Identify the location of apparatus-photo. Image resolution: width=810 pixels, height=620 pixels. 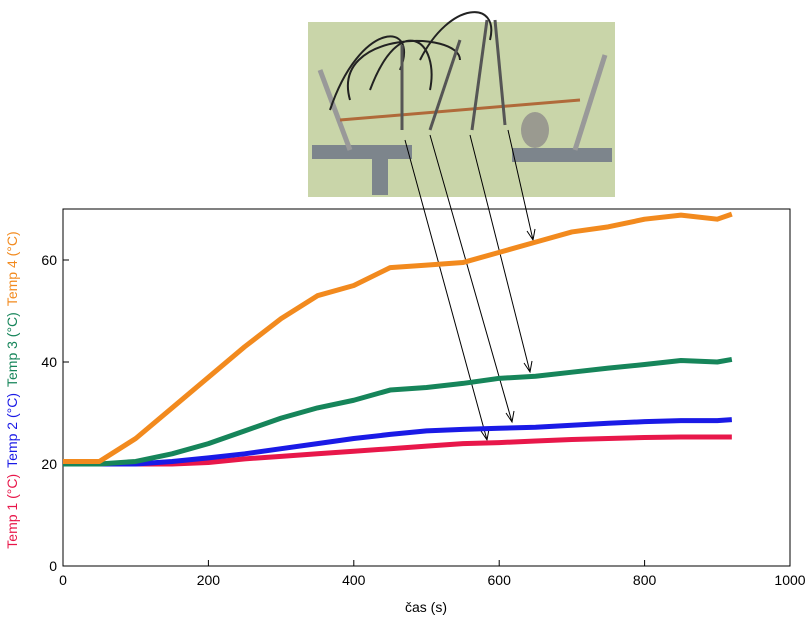
(461, 104).